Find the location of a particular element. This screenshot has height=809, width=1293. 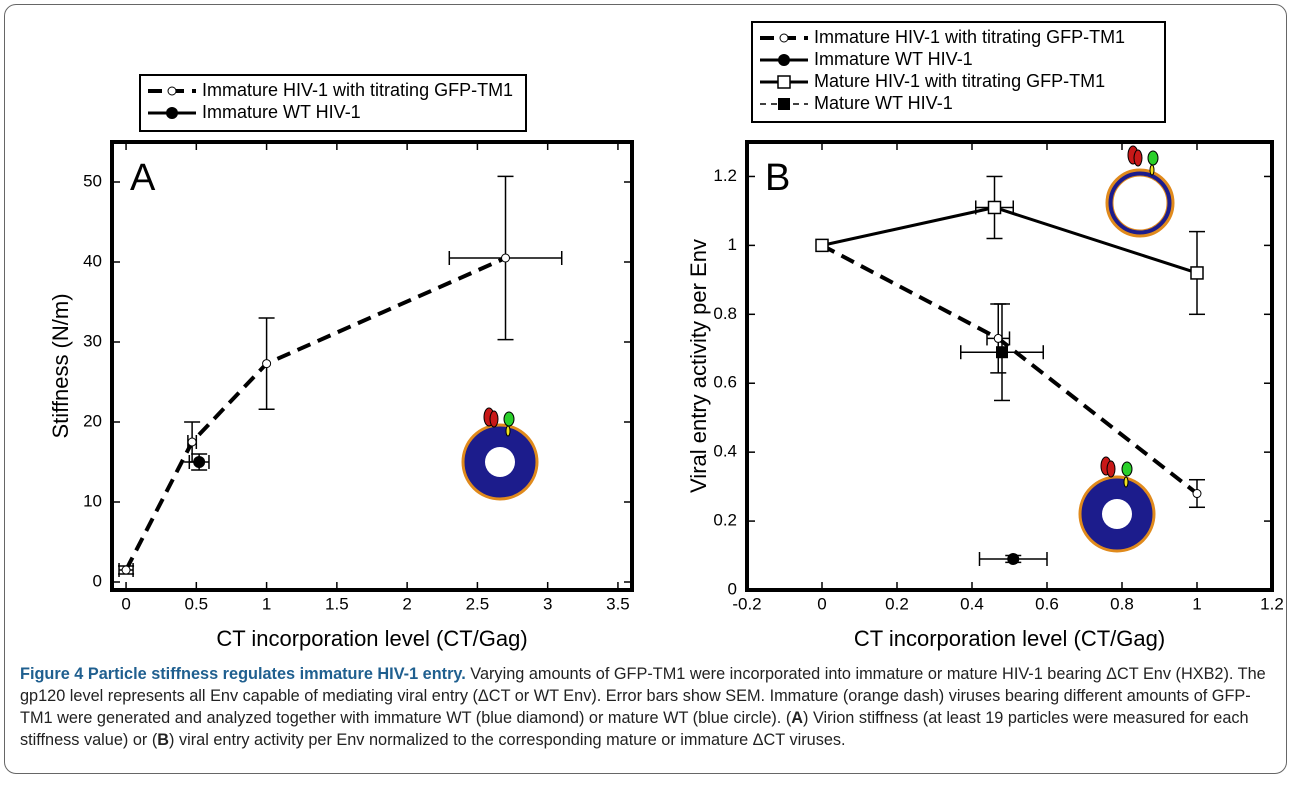

y-tick-label: 1 is located at coordinates (732, 244).